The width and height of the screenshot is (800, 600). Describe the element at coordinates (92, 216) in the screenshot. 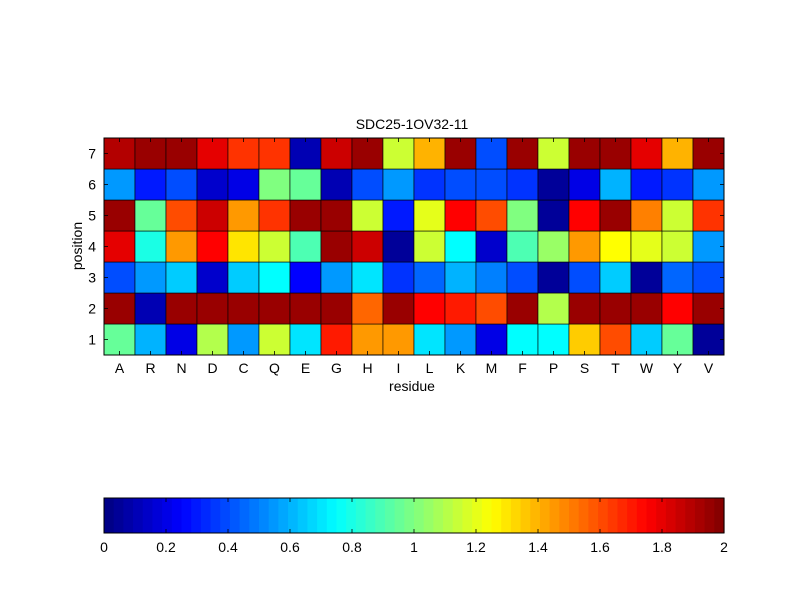

I see `y-tick-label: 5` at that location.